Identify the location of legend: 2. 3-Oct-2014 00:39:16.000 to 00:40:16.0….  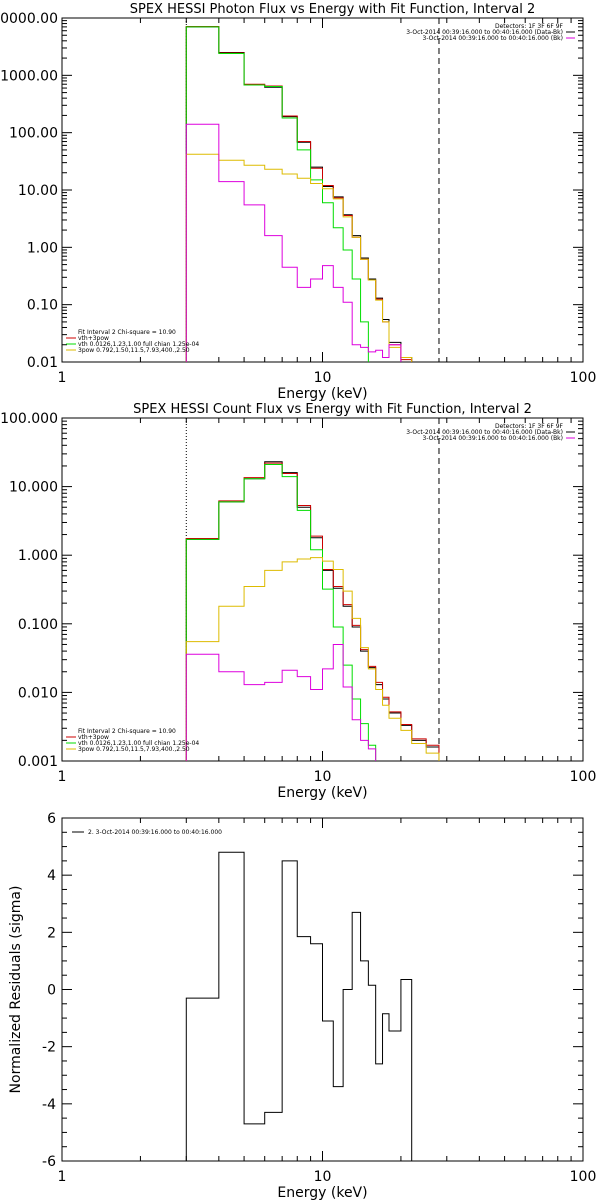
(147, 832).